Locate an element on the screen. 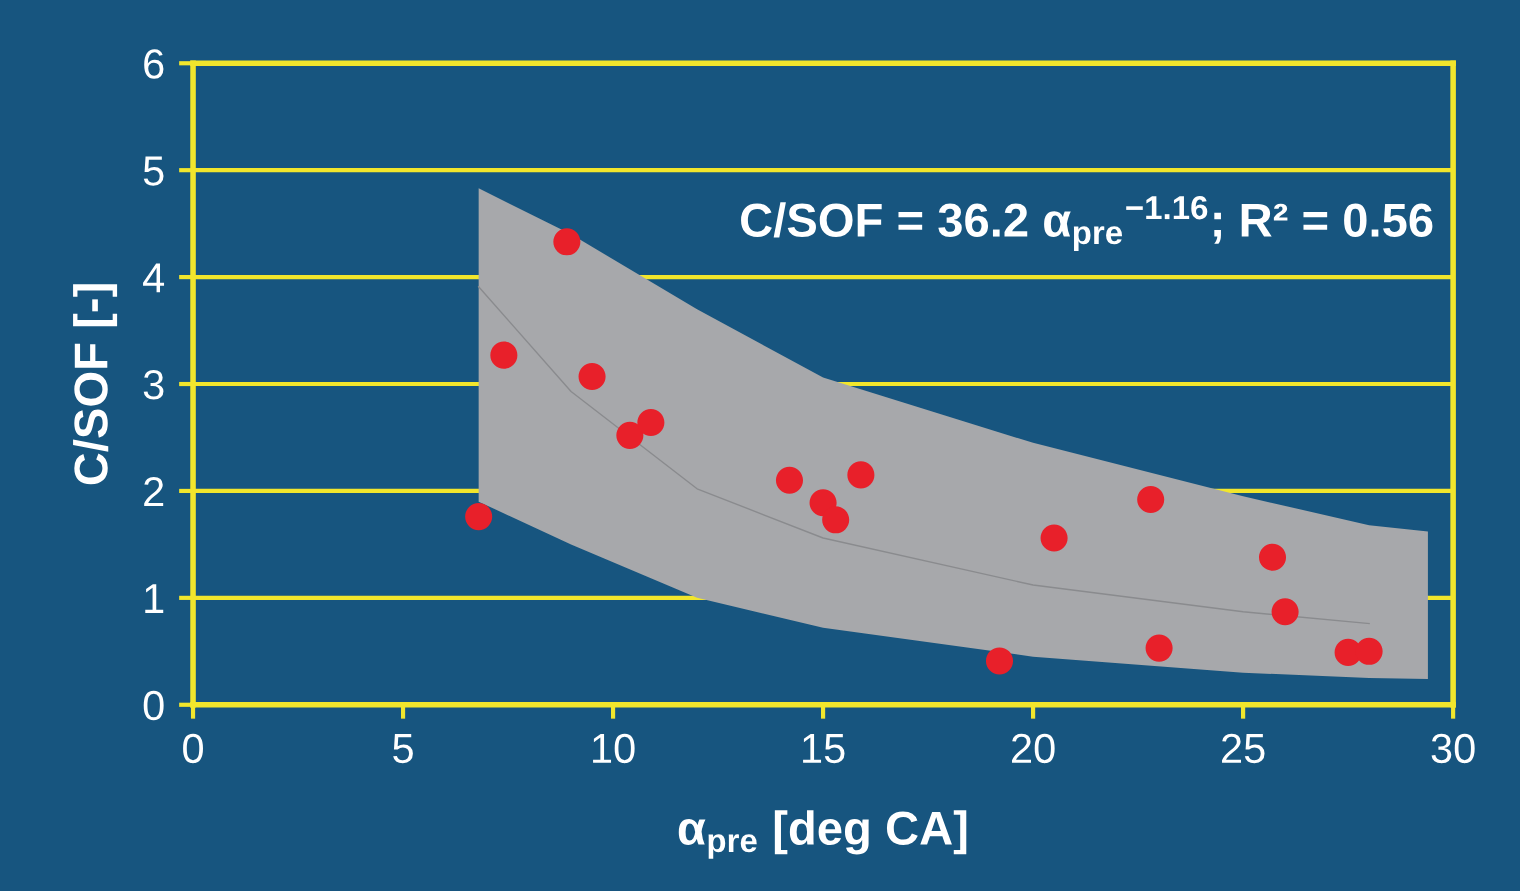 The image size is (1520, 891). x-tick-label: 30 is located at coordinates (1453, 748).